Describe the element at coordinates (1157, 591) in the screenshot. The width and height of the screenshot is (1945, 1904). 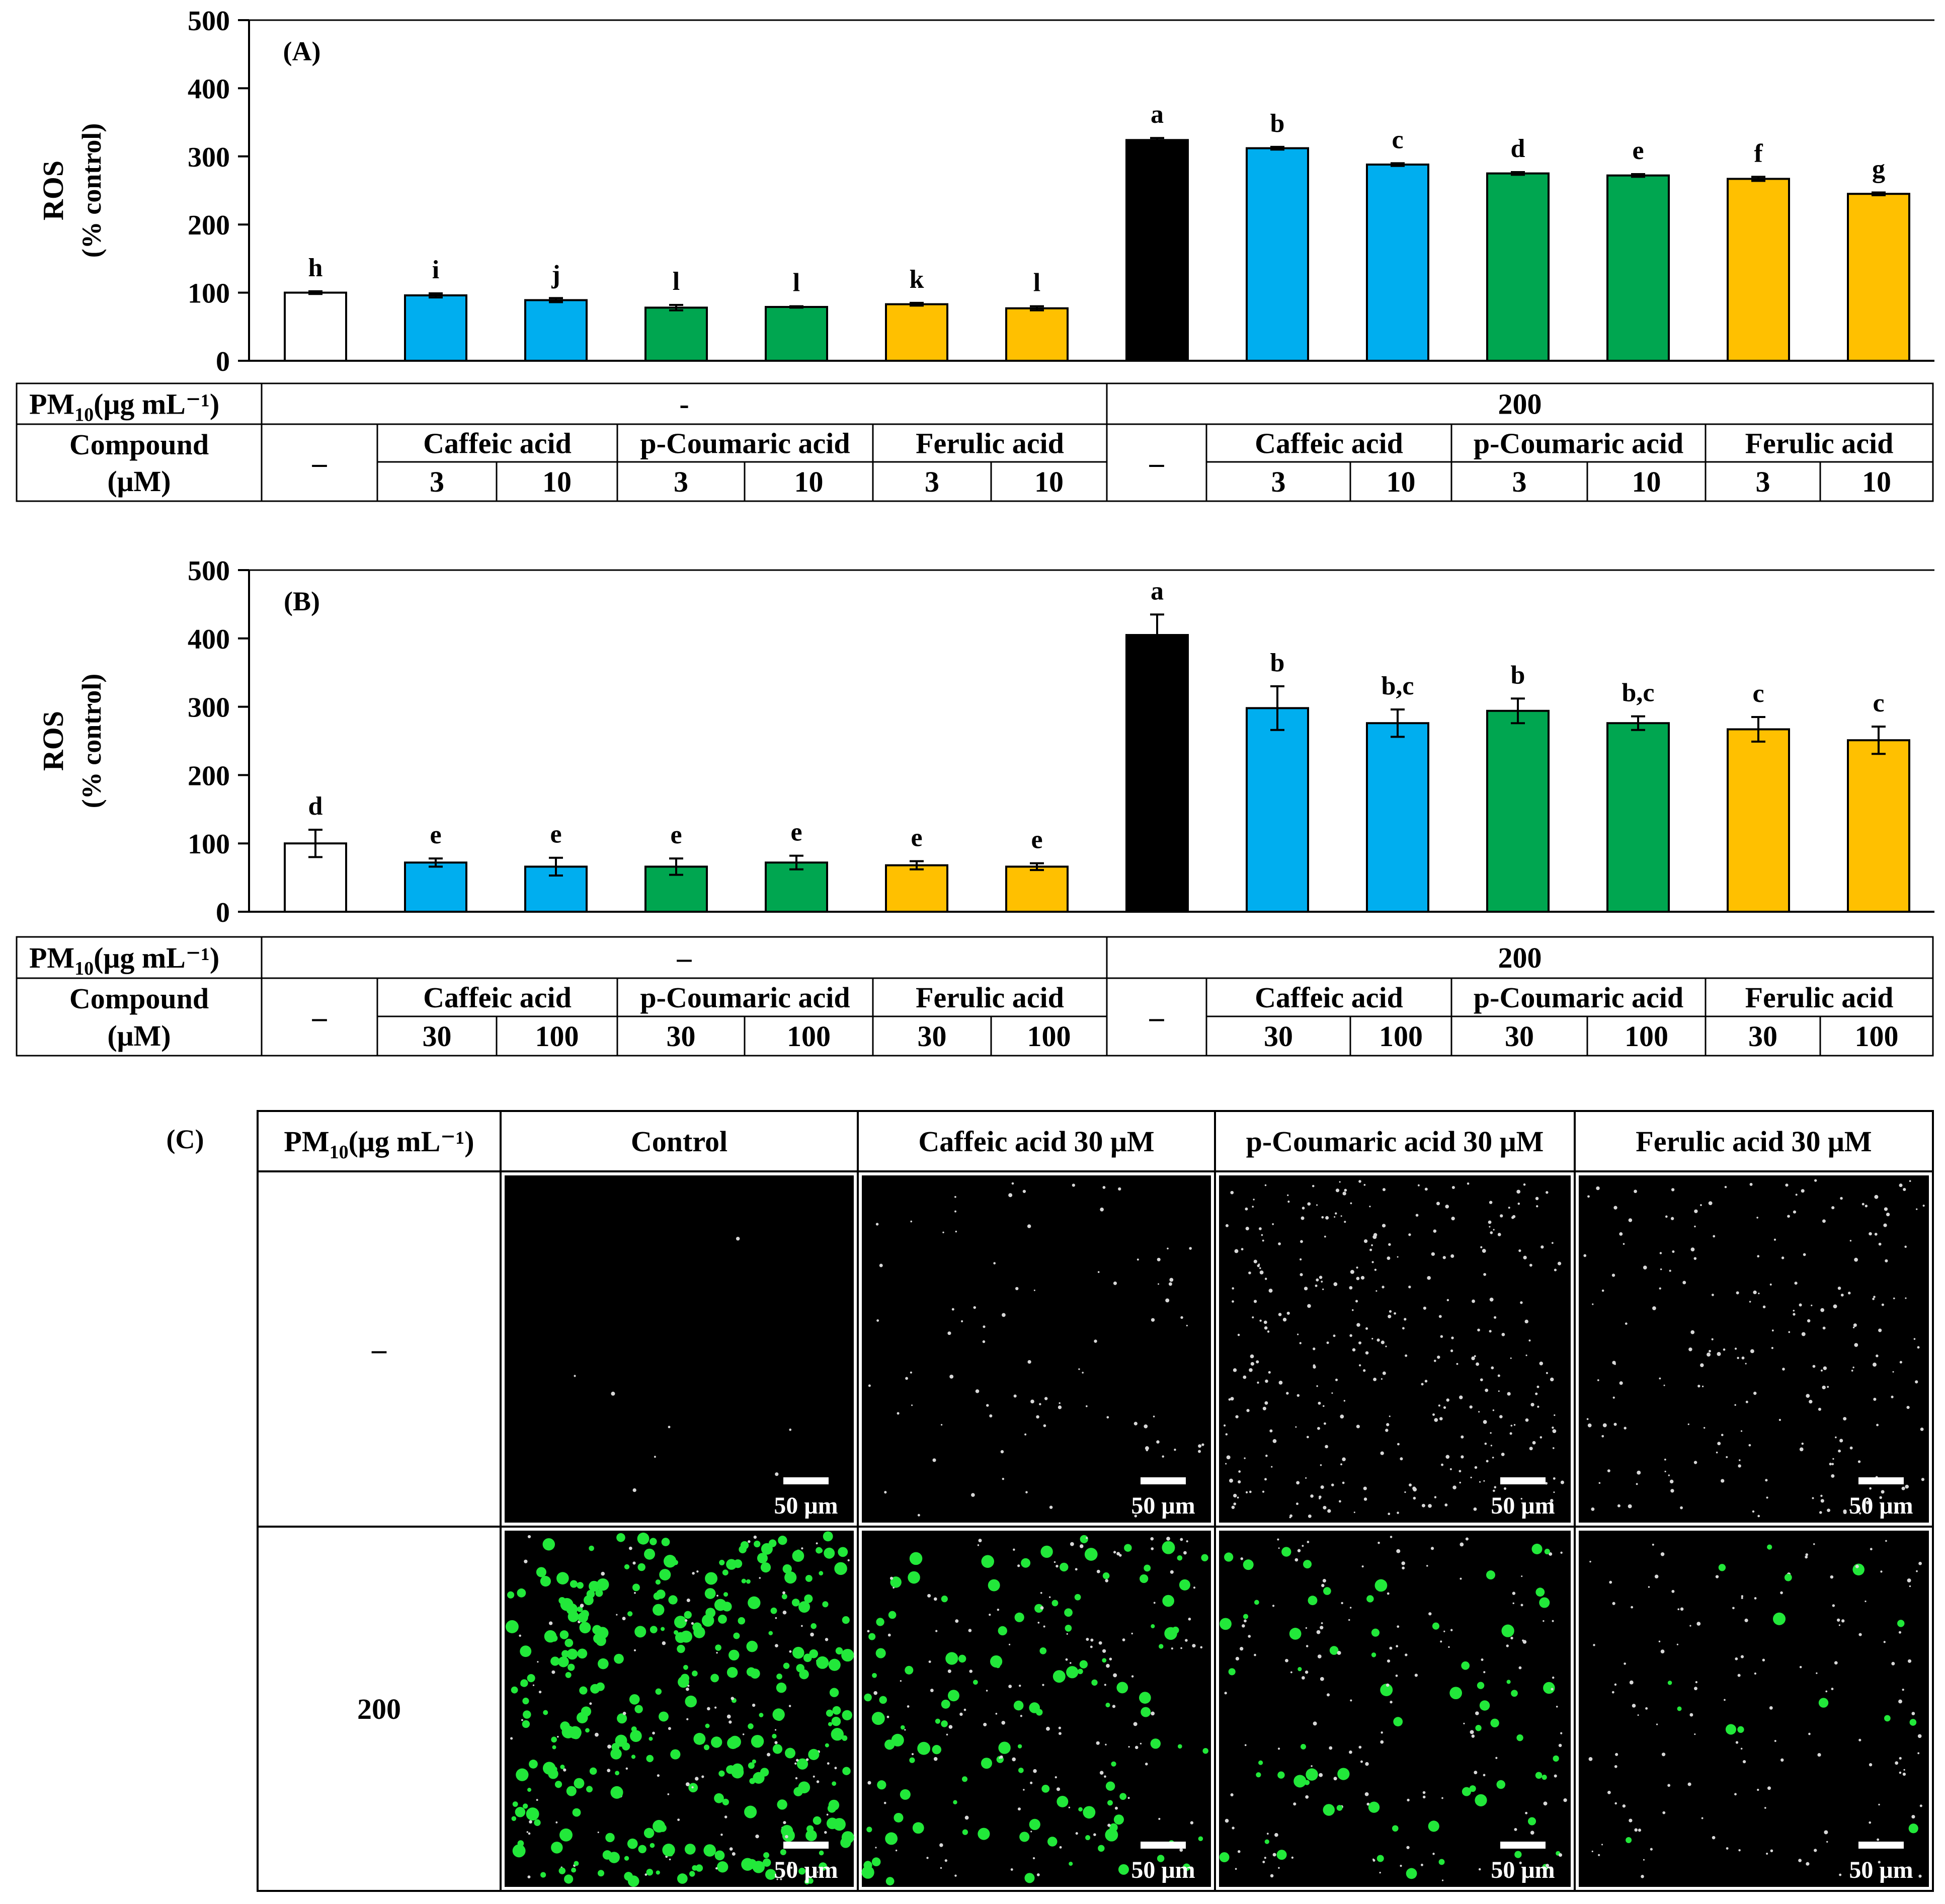
I see `significance-letter: a` at that location.